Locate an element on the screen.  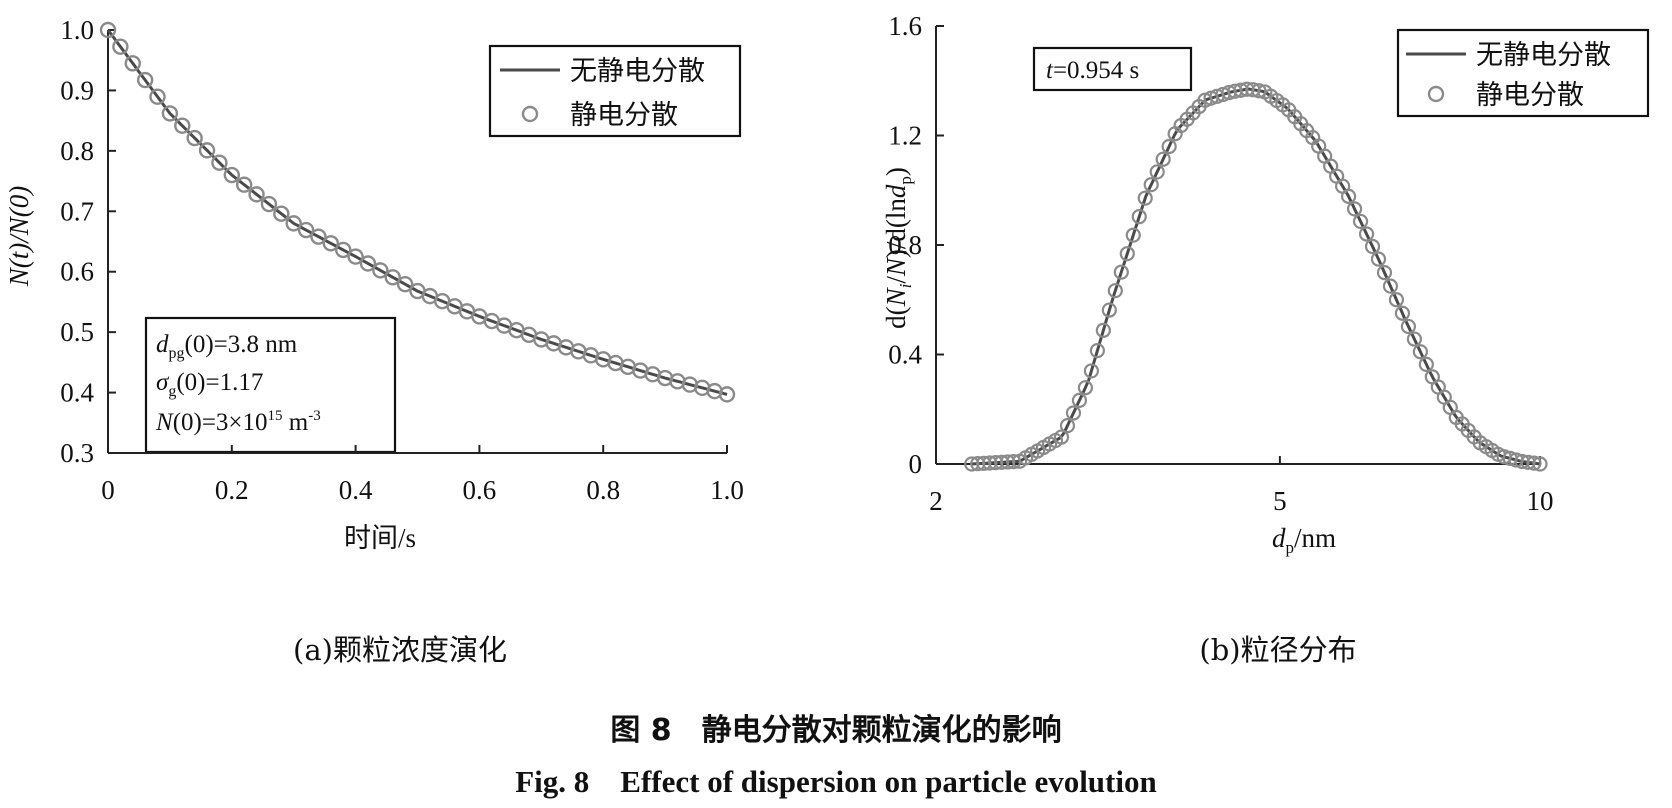
panel-a-annotation-box is located at coordinates (270, 385).